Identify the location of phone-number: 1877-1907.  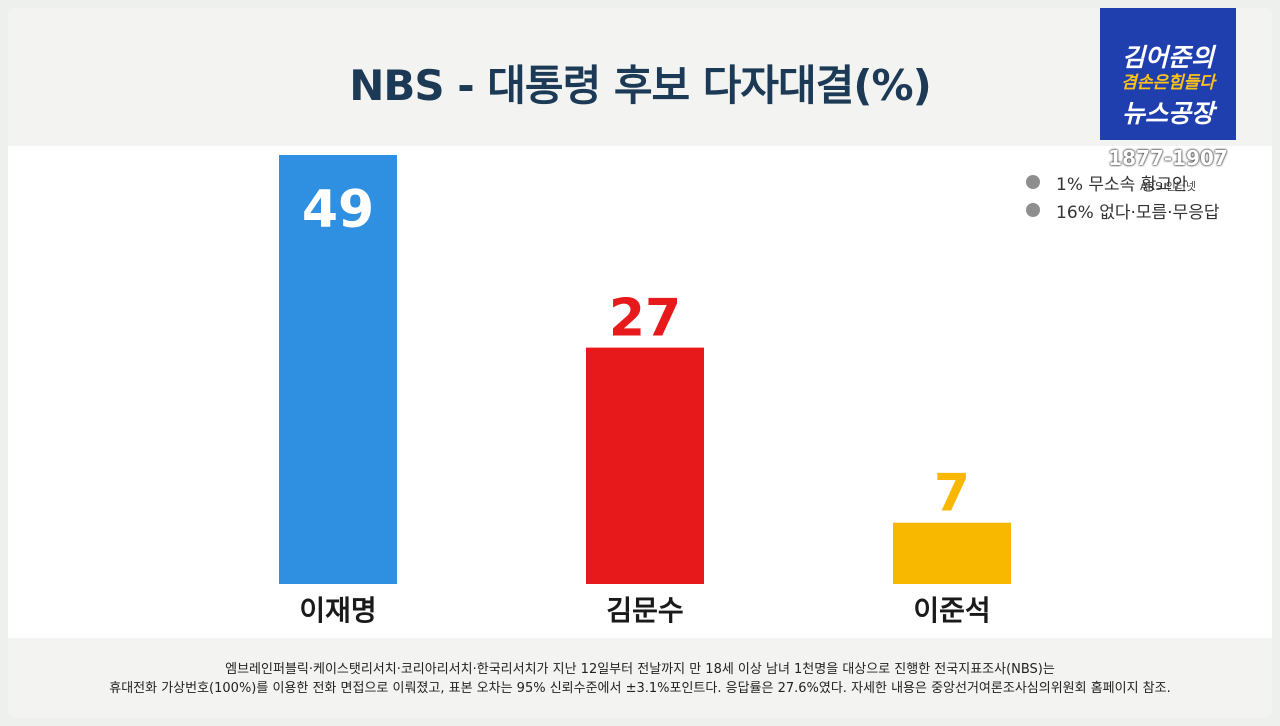
(1168, 158).